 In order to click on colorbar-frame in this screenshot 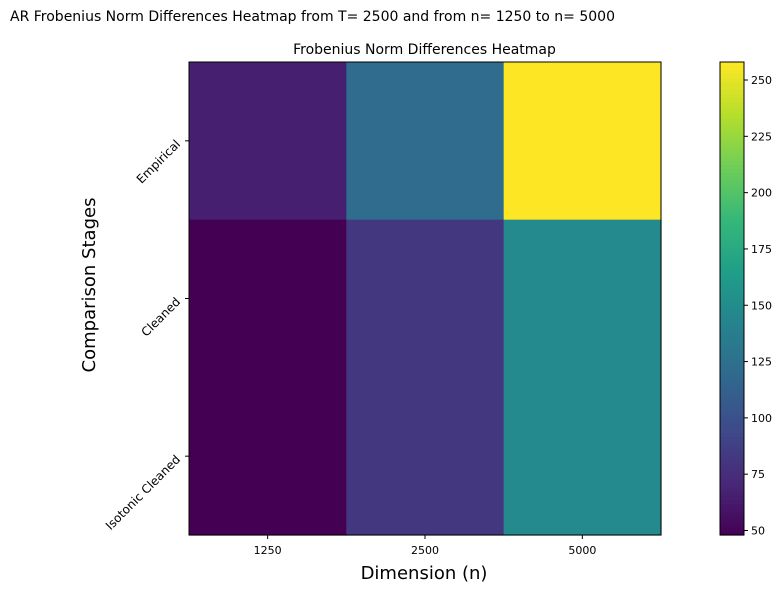, I will do `click(732, 298)`.